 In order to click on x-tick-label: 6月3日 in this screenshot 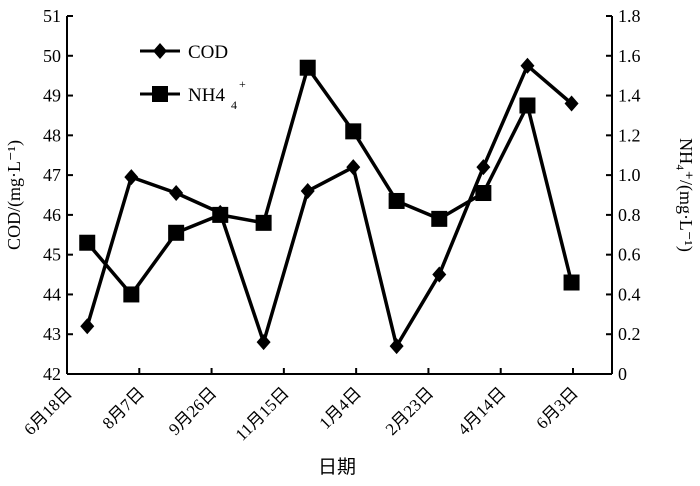, I will do `click(556, 407)`.